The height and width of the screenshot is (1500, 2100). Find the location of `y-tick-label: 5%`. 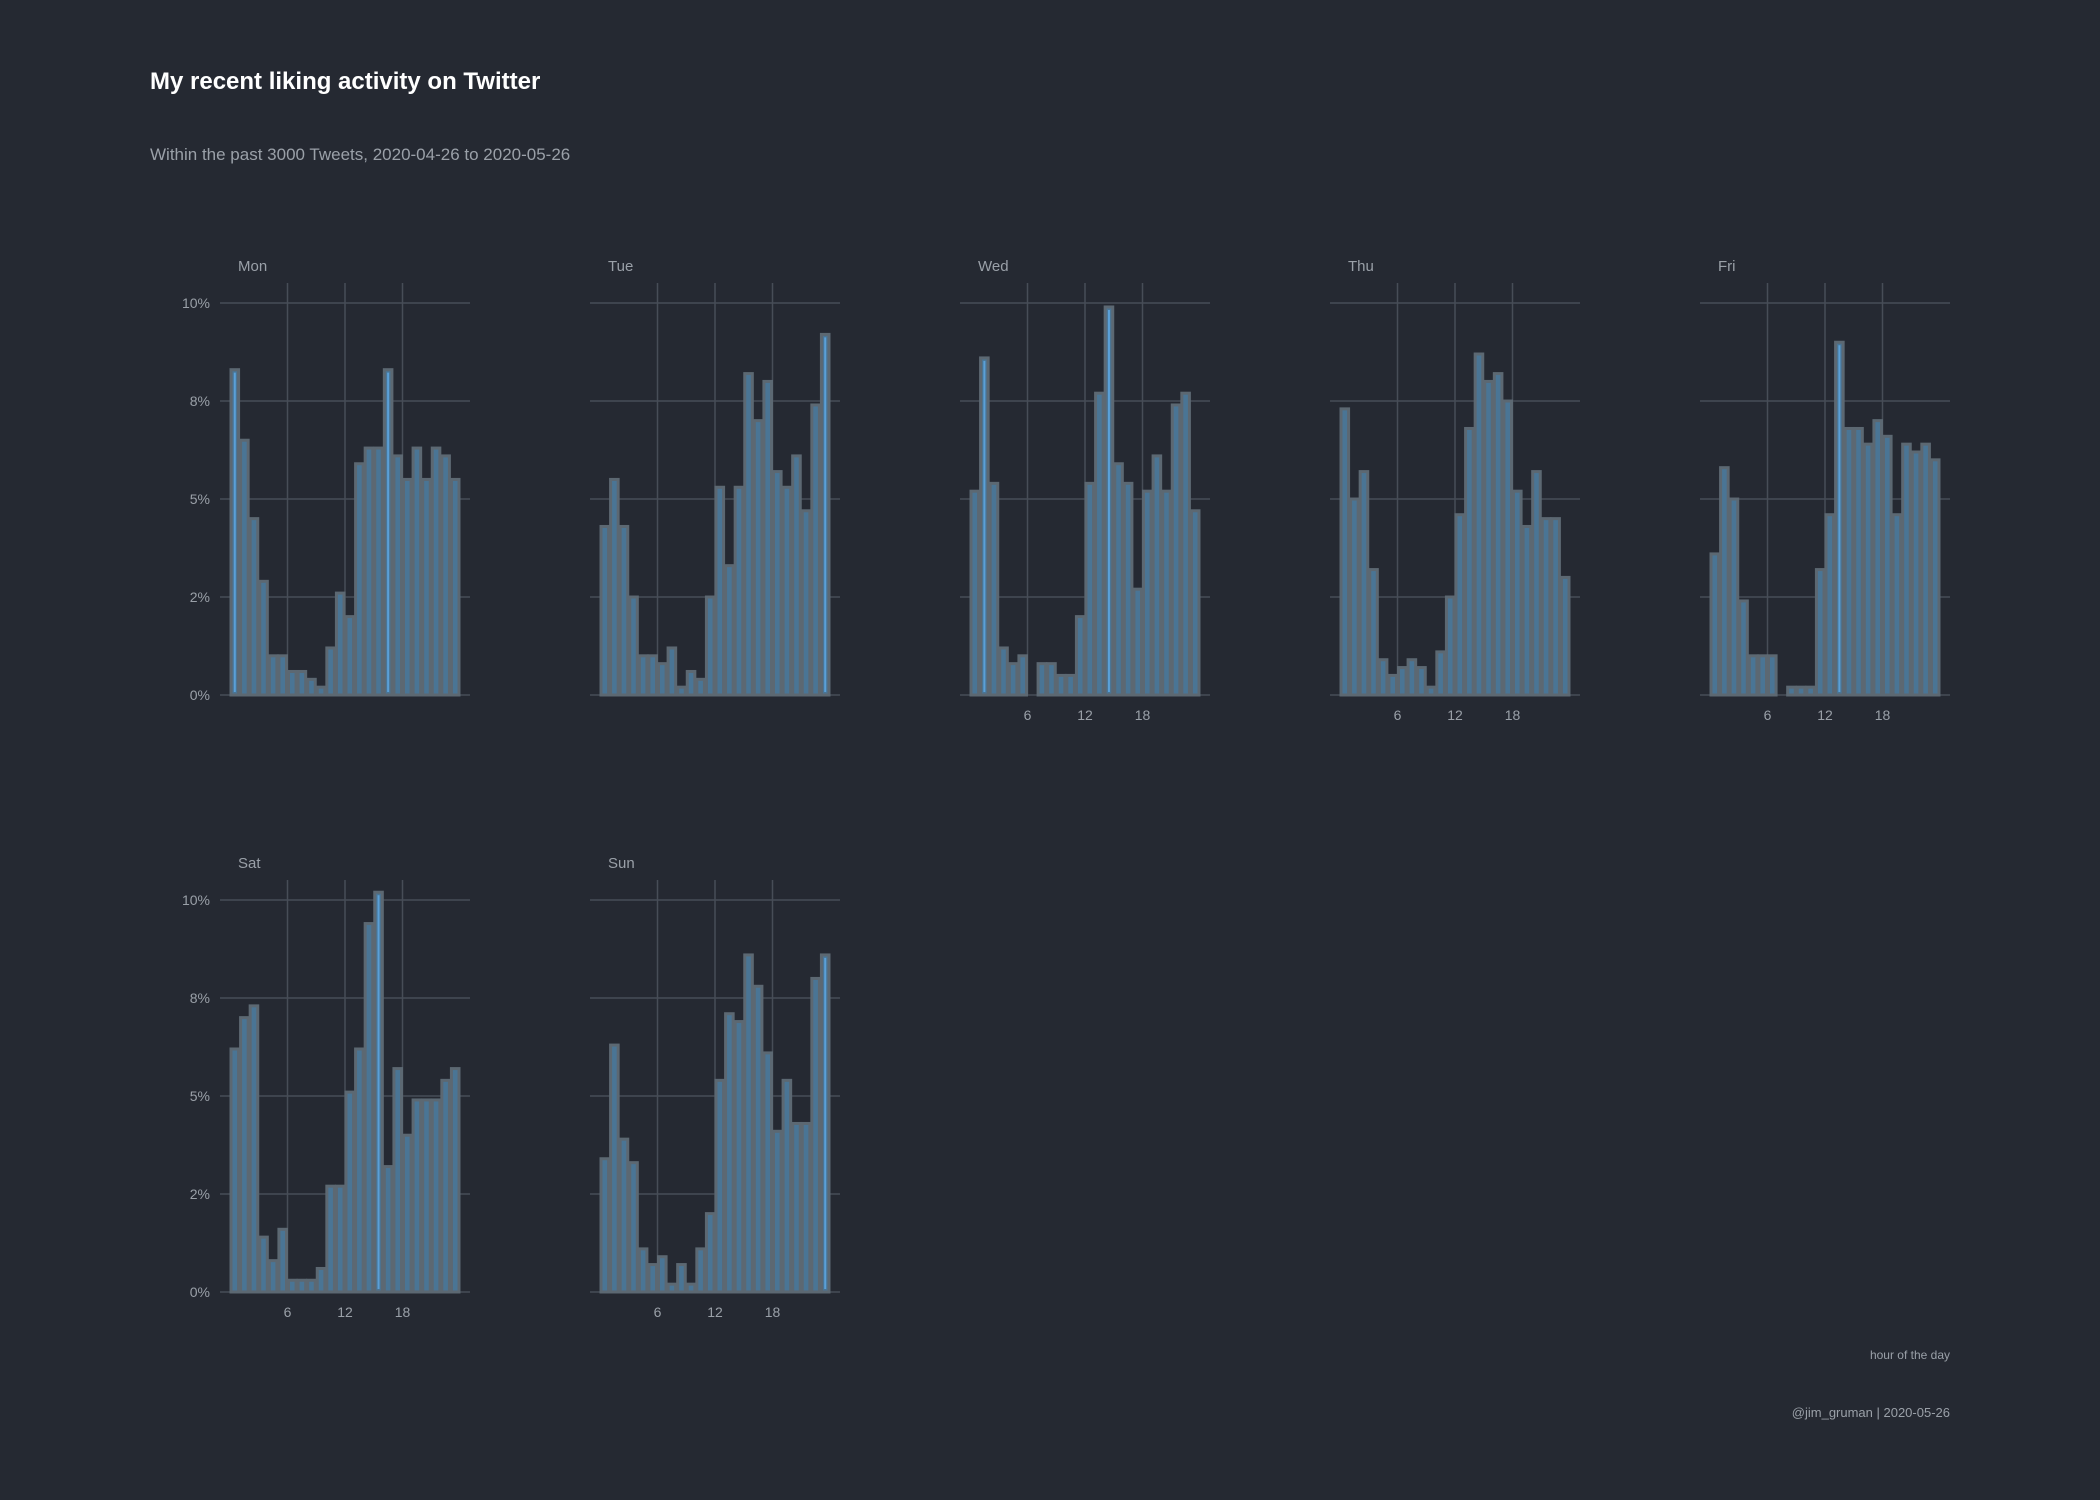

y-tick-label: 5% is located at coordinates (200, 1096).